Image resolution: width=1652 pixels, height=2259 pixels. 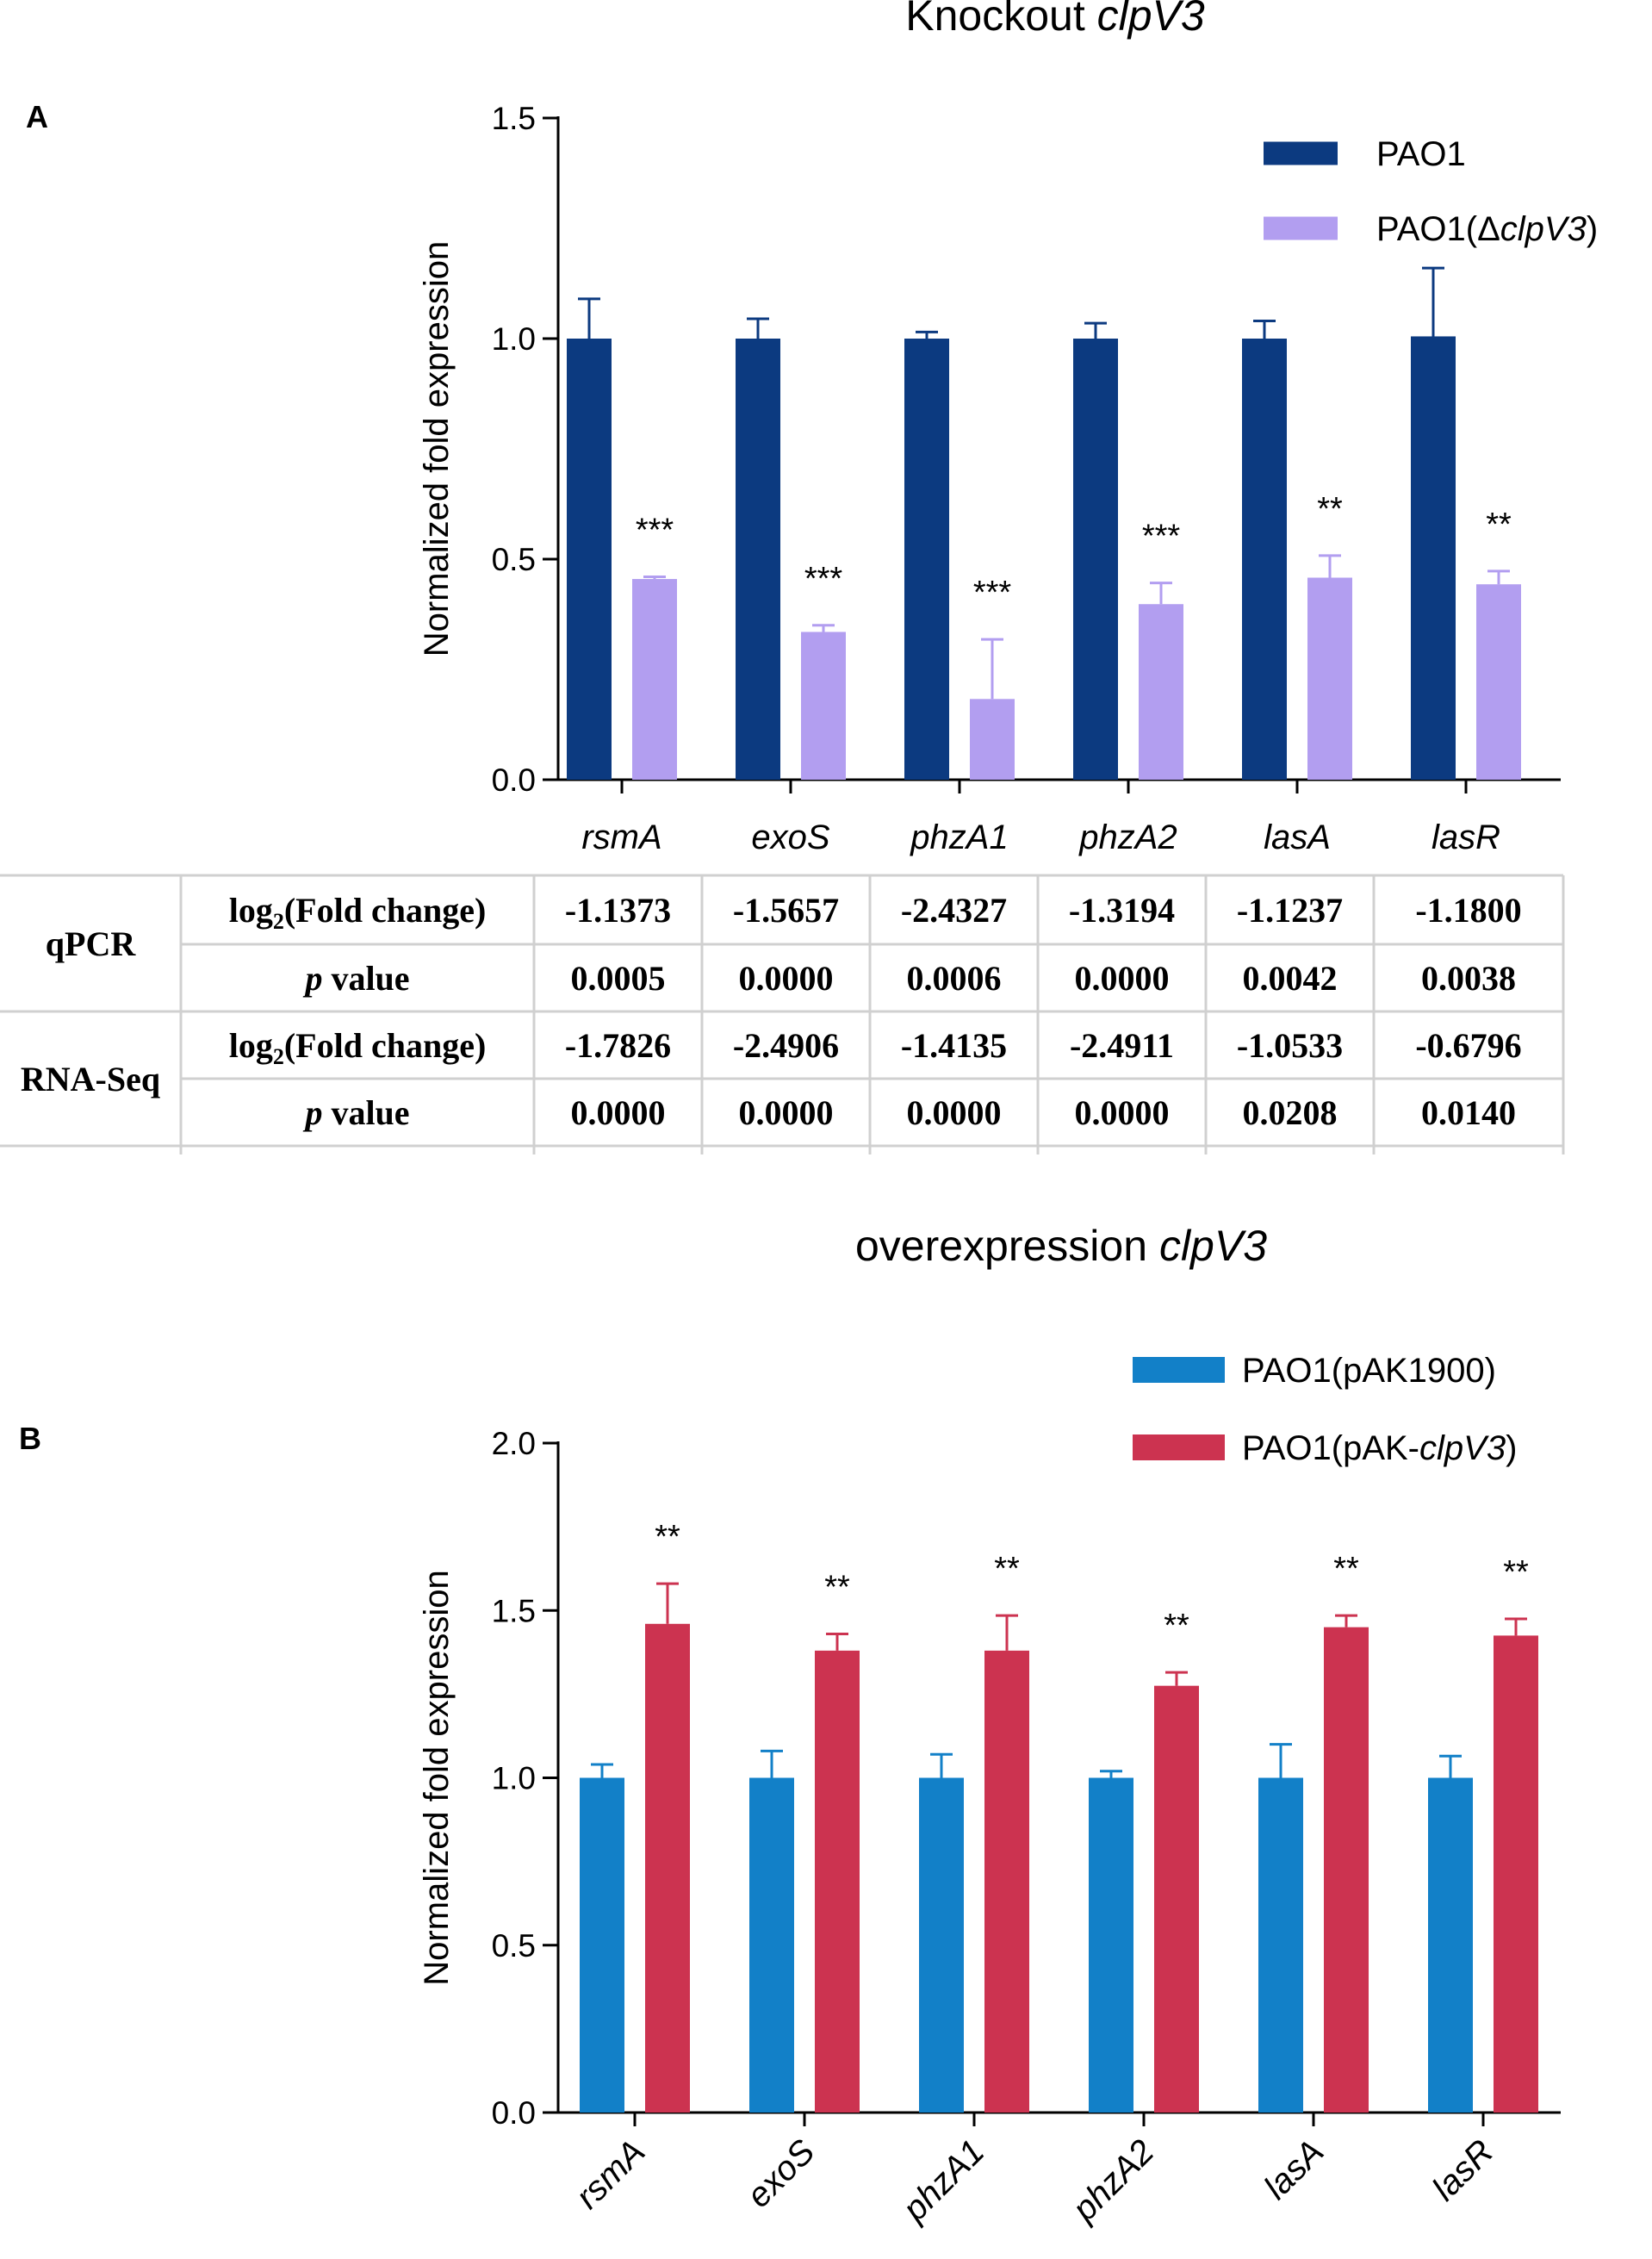 I want to click on x-tick-label: exoS, so click(x=790, y=837).